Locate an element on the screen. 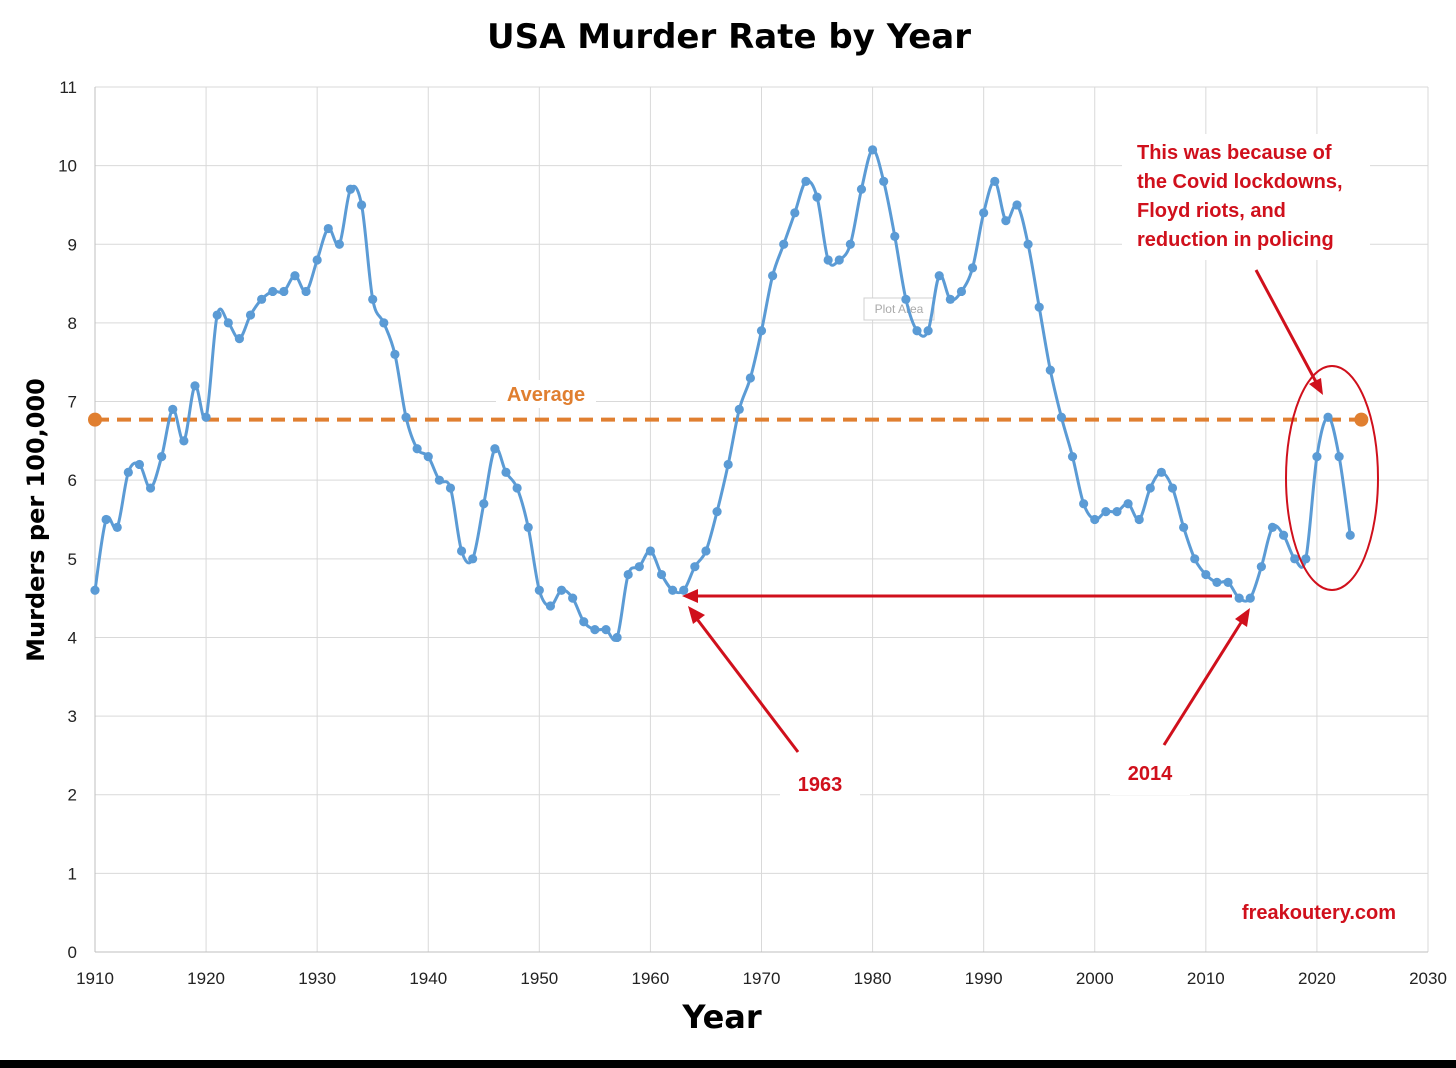 Image resolution: width=1456 pixels, height=1068 pixels. covid-note-line-2: the Covid lockdowns, is located at coordinates (1240, 182).